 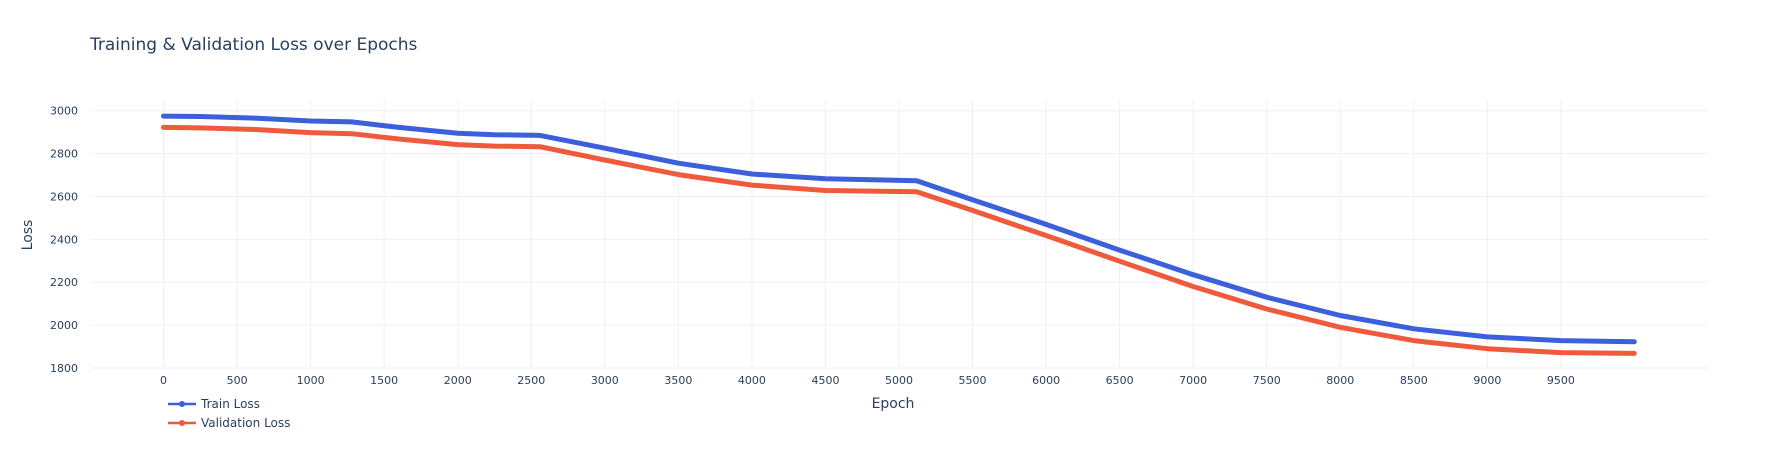 I want to click on legend: Train Loss Validation Loss, so click(x=229, y=413).